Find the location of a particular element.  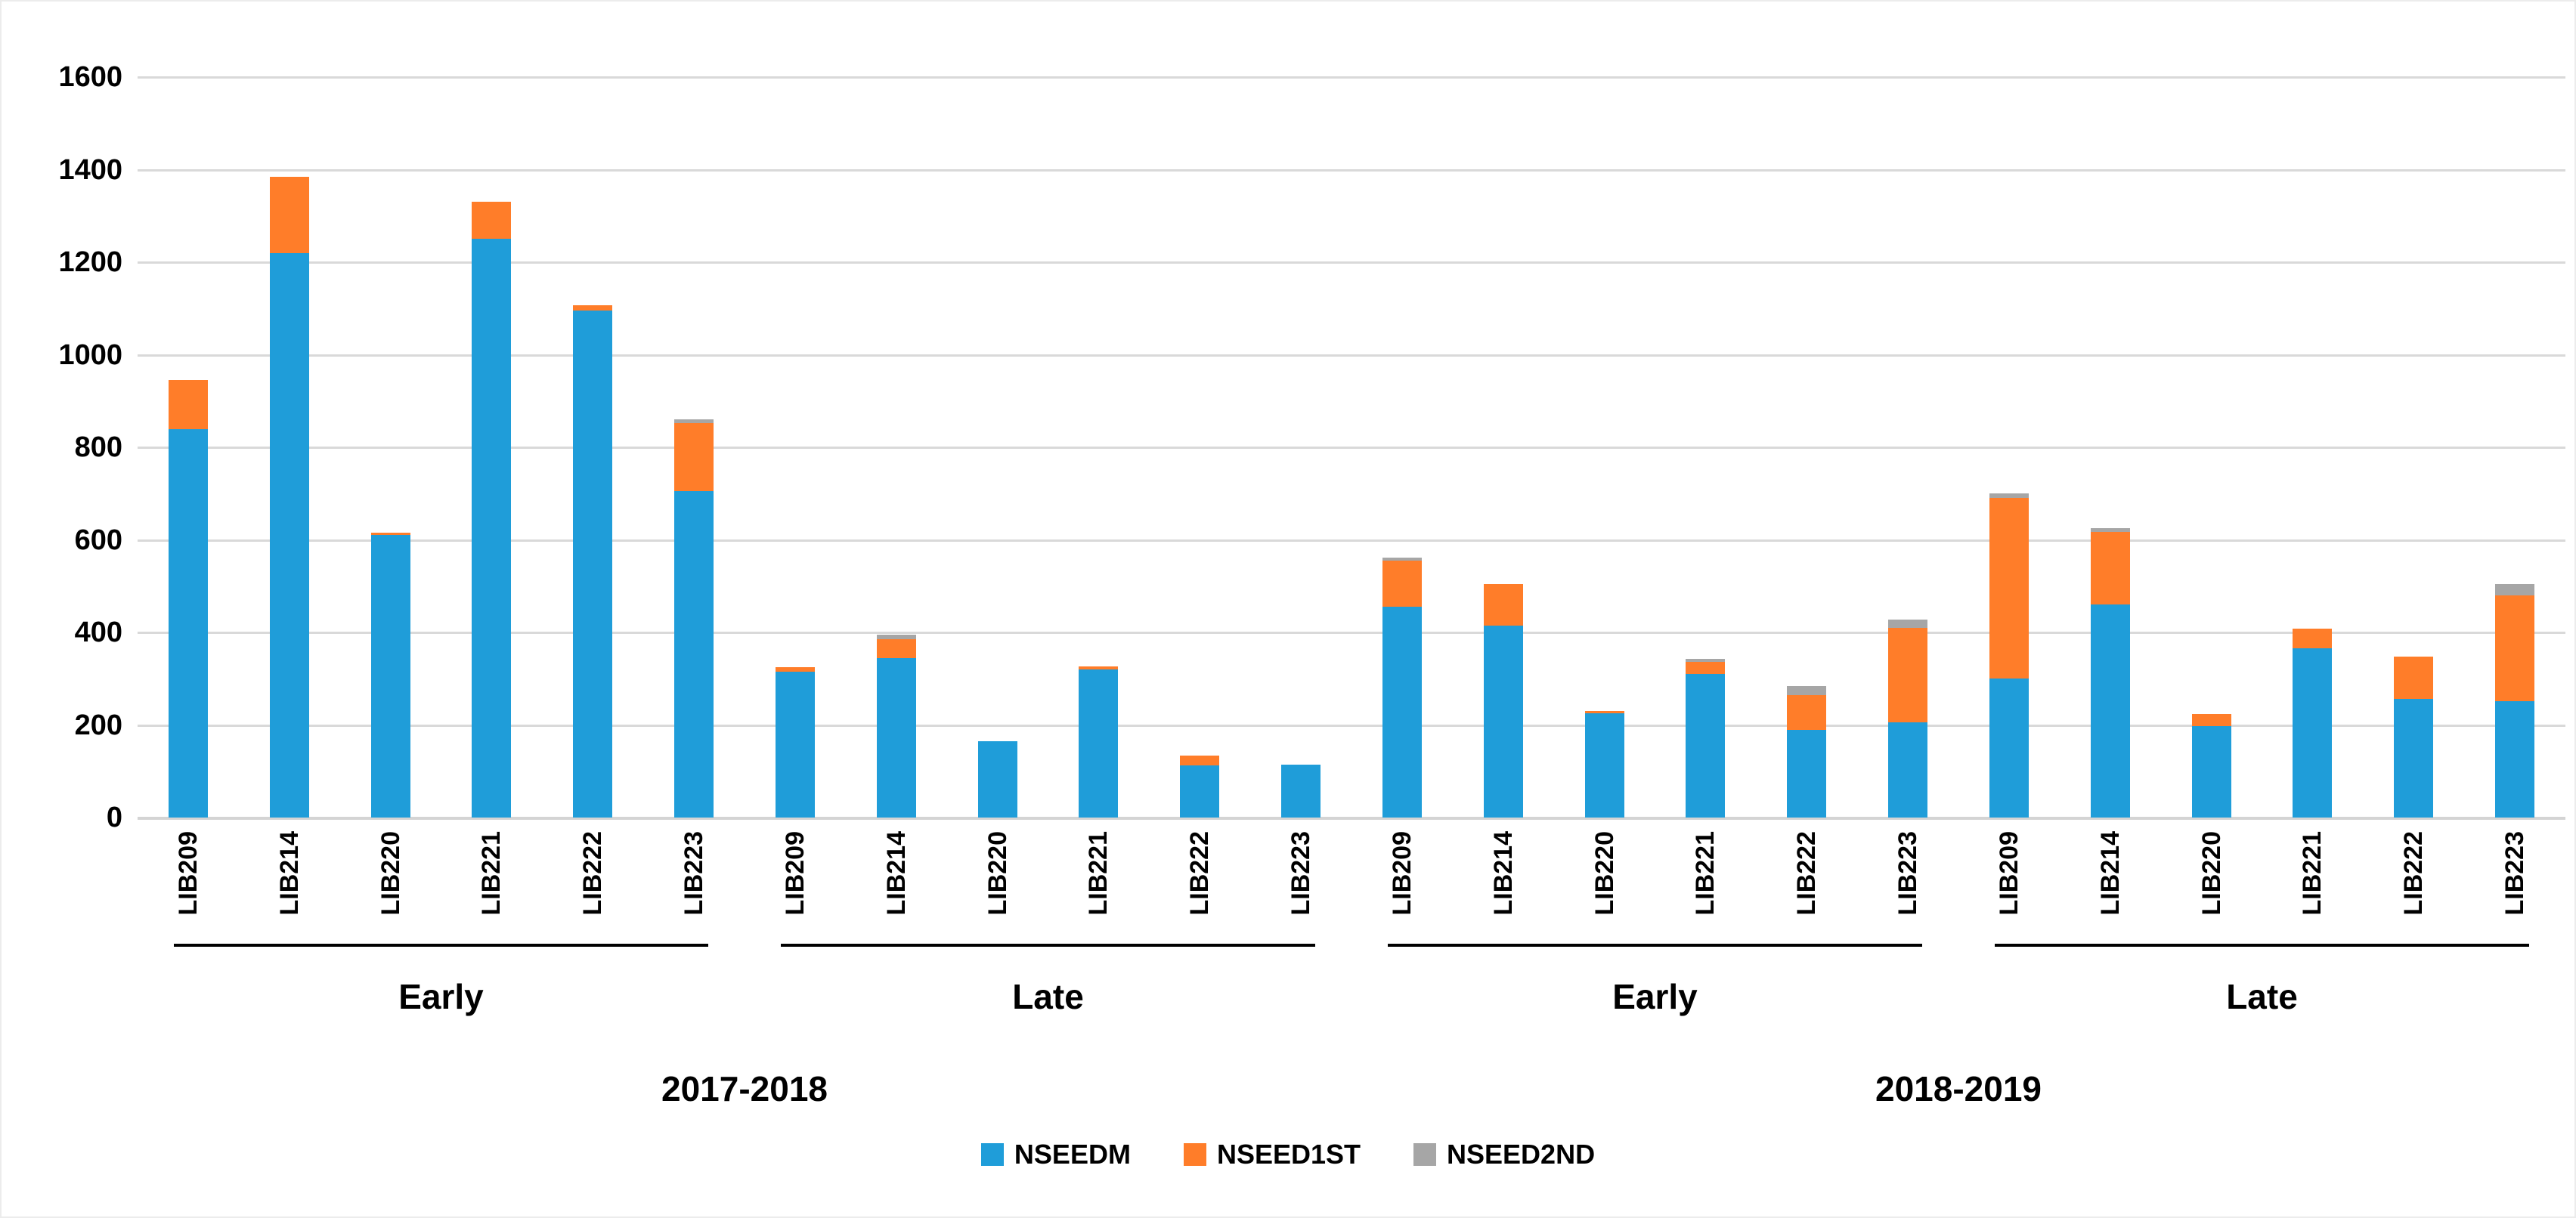

stacked-bar-LIB209-g1 is located at coordinates (188, 599).